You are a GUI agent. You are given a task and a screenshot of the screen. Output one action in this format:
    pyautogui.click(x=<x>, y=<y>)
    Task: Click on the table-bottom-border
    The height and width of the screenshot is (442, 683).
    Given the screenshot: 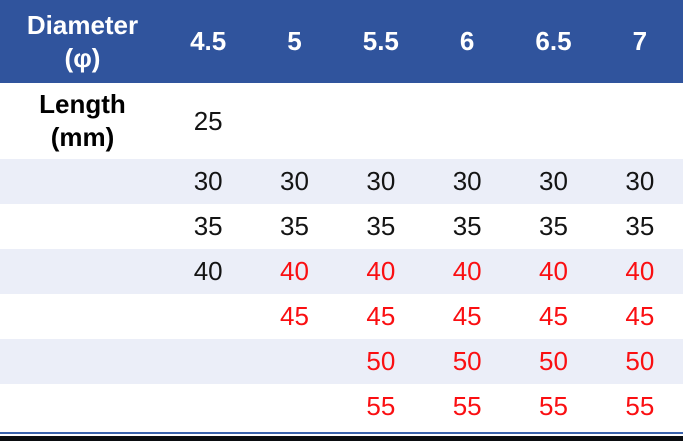 What is the action you would take?
    pyautogui.click(x=341, y=435)
    